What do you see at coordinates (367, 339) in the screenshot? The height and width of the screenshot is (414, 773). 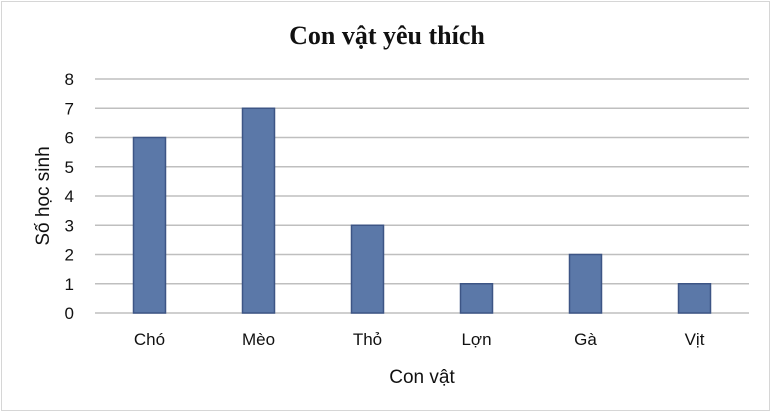 I see `x-tick-label: Thỏ` at bounding box center [367, 339].